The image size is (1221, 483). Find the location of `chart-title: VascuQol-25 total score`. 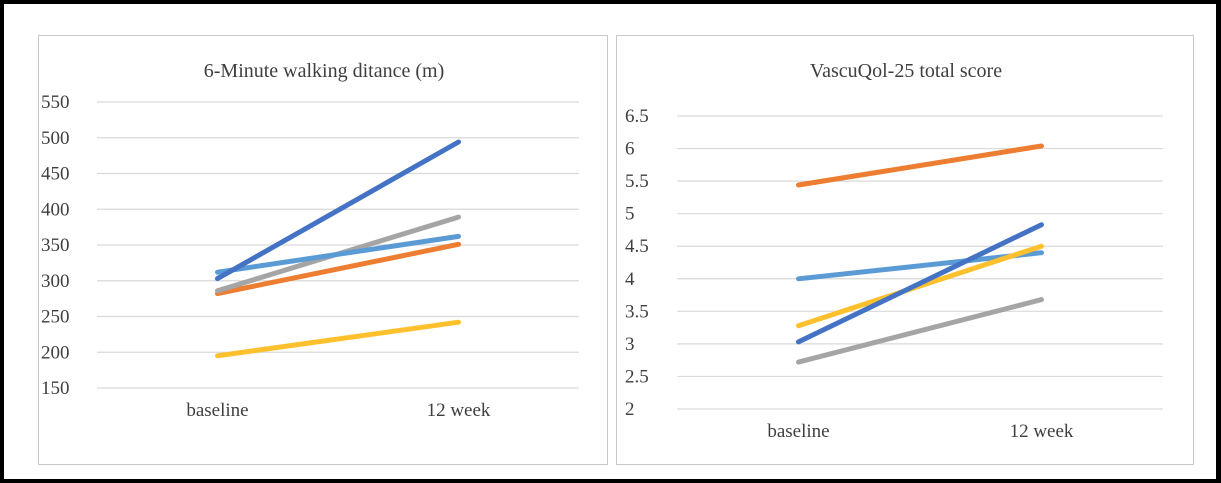

chart-title: VascuQol-25 total score is located at coordinates (906, 71).